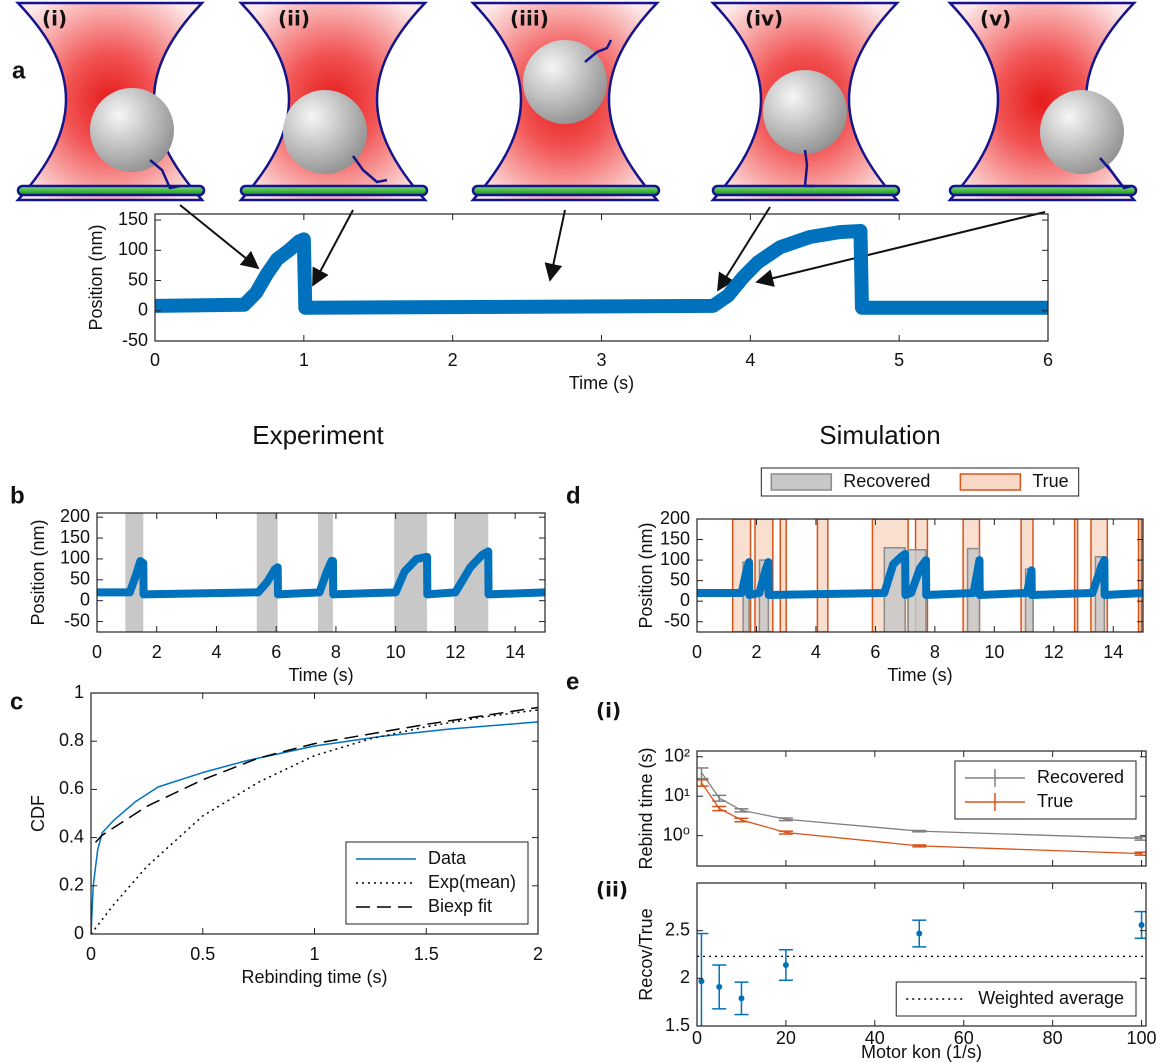  I want to click on y-tick-label: 0.8, so click(71, 740).